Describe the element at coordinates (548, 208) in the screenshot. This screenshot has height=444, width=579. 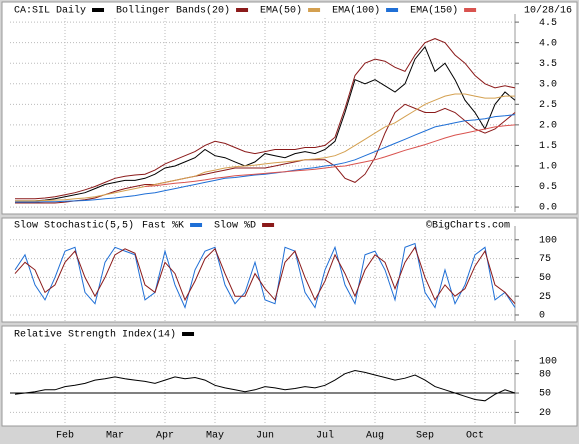
I see `y-tick-label: 0.0` at that location.